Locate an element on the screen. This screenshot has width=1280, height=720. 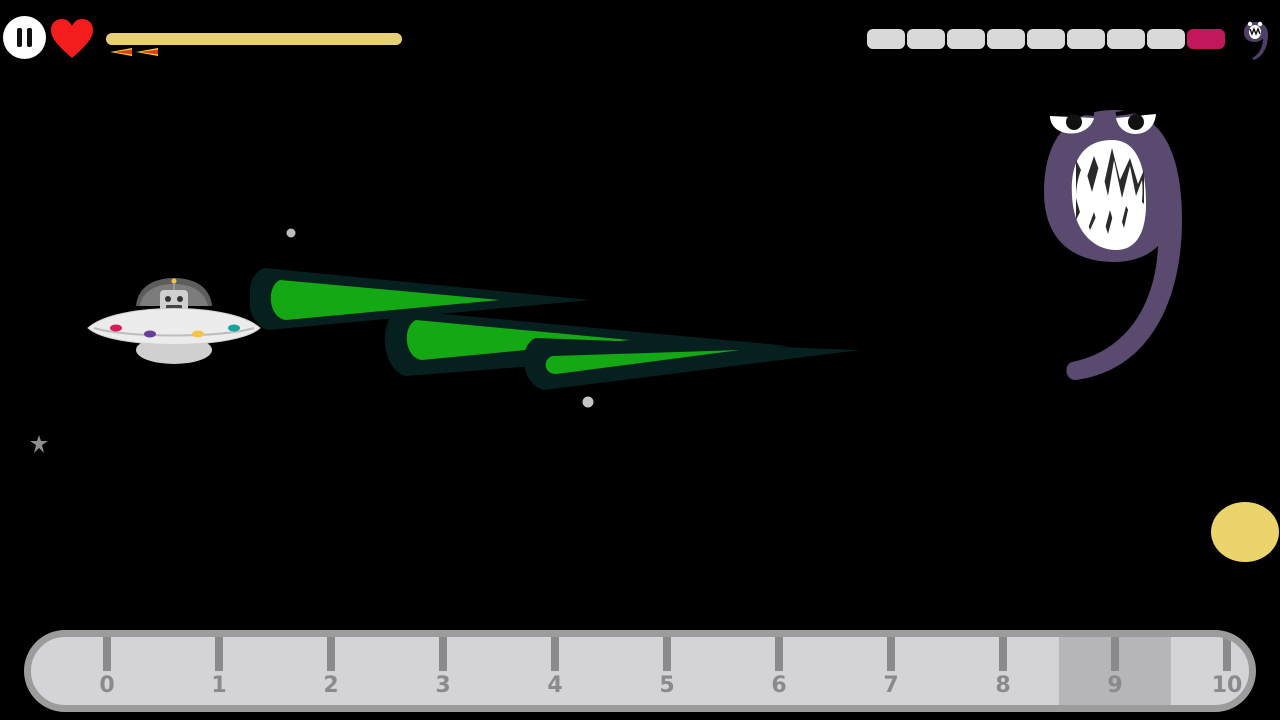
number-line-tick: 4 is located at coordinates (555, 671).